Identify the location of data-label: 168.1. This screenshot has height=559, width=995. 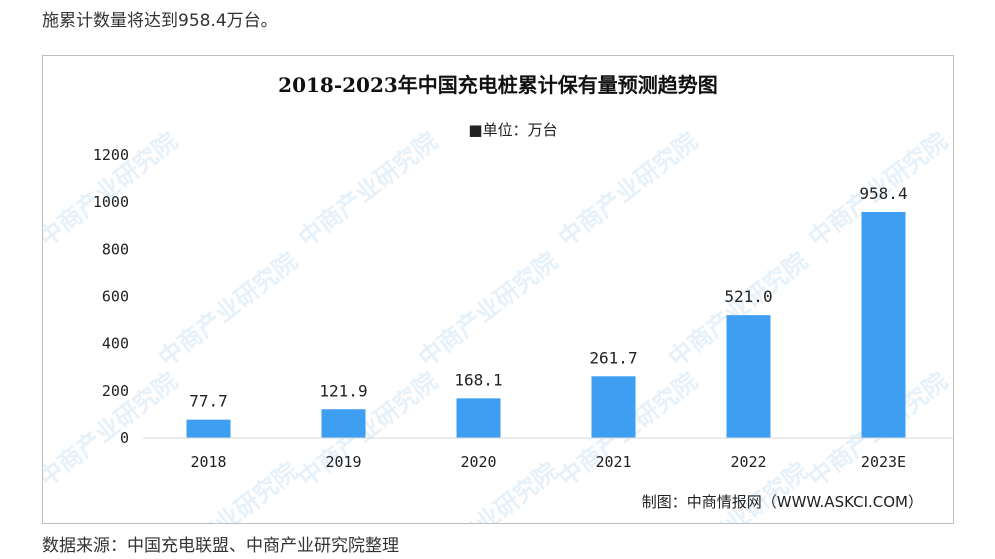
(478, 379).